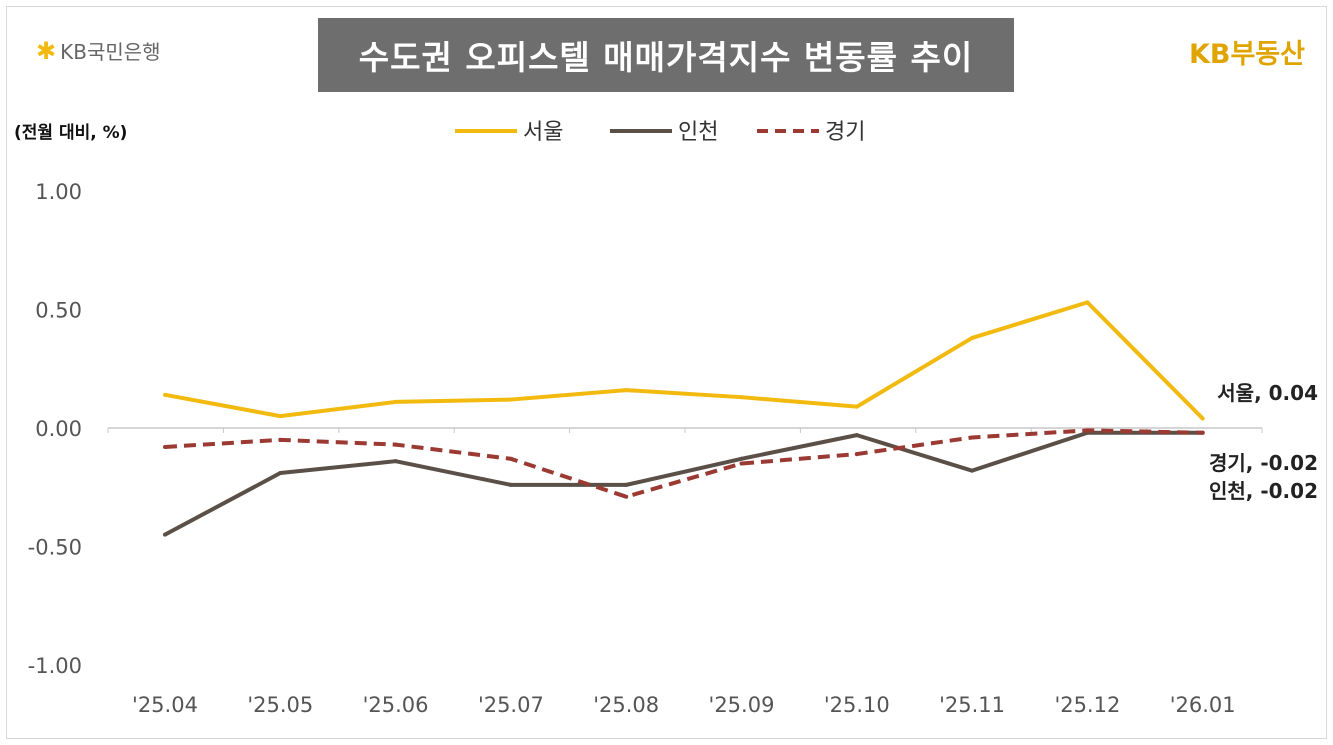  What do you see at coordinates (543, 132) in the screenshot?
I see `legend-label: 서울` at bounding box center [543, 132].